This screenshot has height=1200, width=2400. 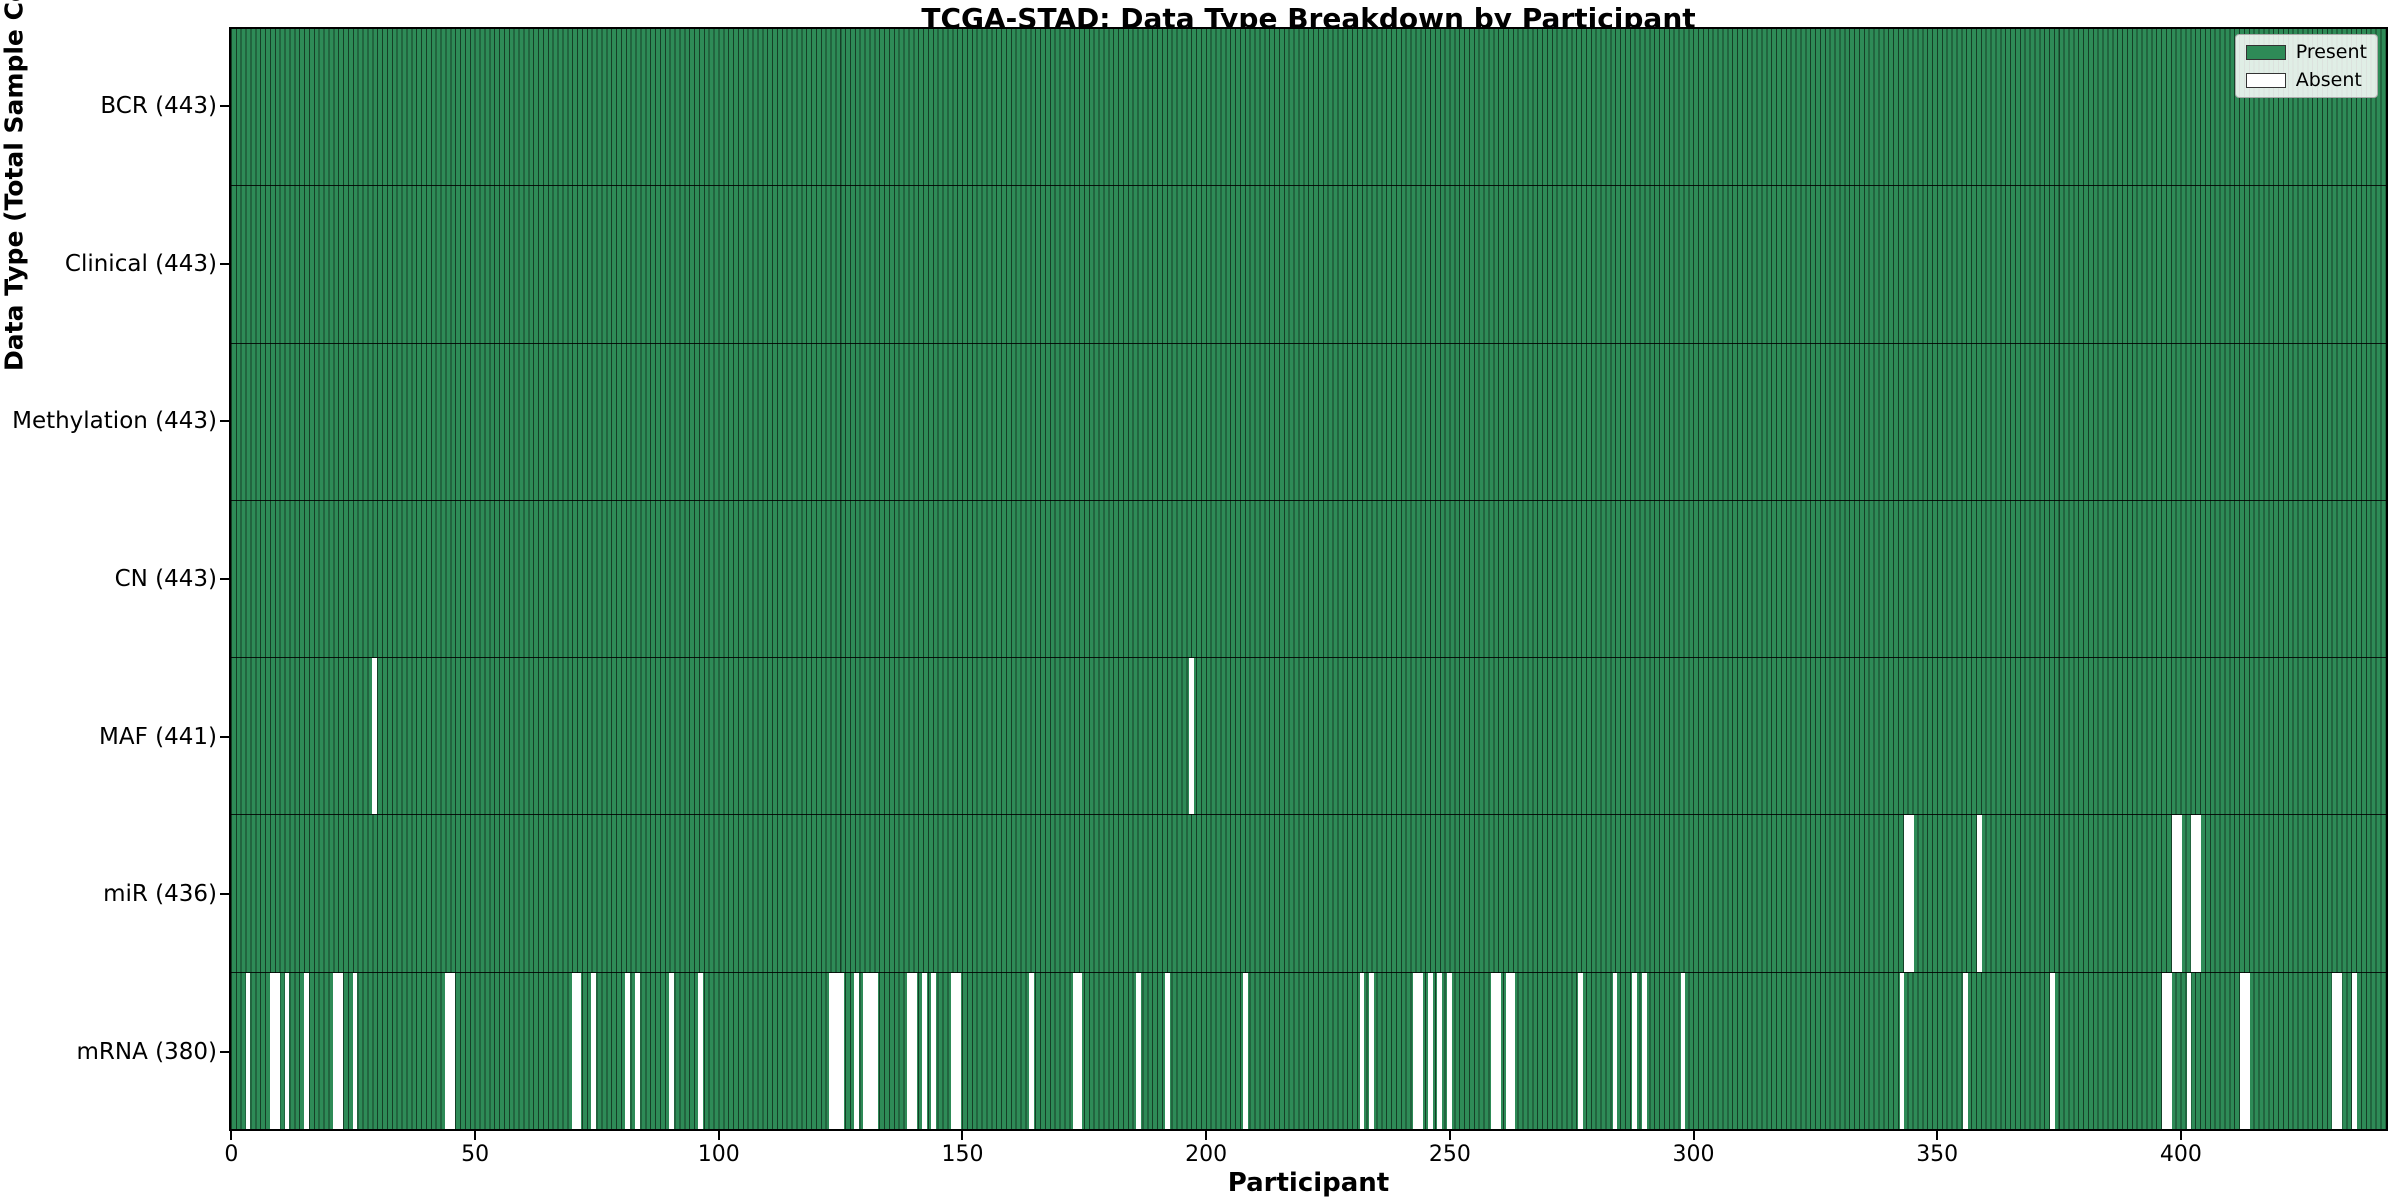 I want to click on y-tick-label-miR: miR (436), so click(x=160, y=894).